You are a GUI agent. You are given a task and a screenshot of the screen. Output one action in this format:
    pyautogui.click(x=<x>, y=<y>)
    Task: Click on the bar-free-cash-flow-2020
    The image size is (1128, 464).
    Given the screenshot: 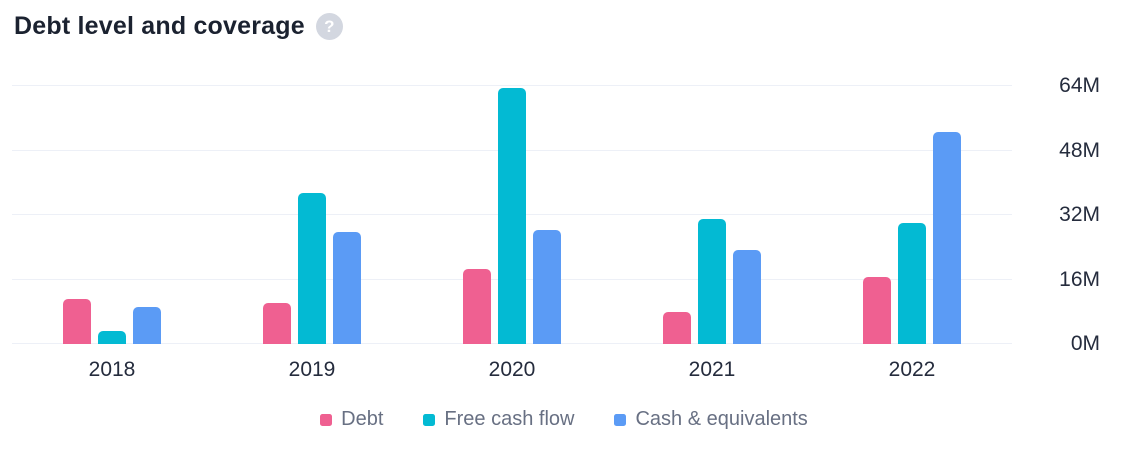 What is the action you would take?
    pyautogui.click(x=512, y=216)
    